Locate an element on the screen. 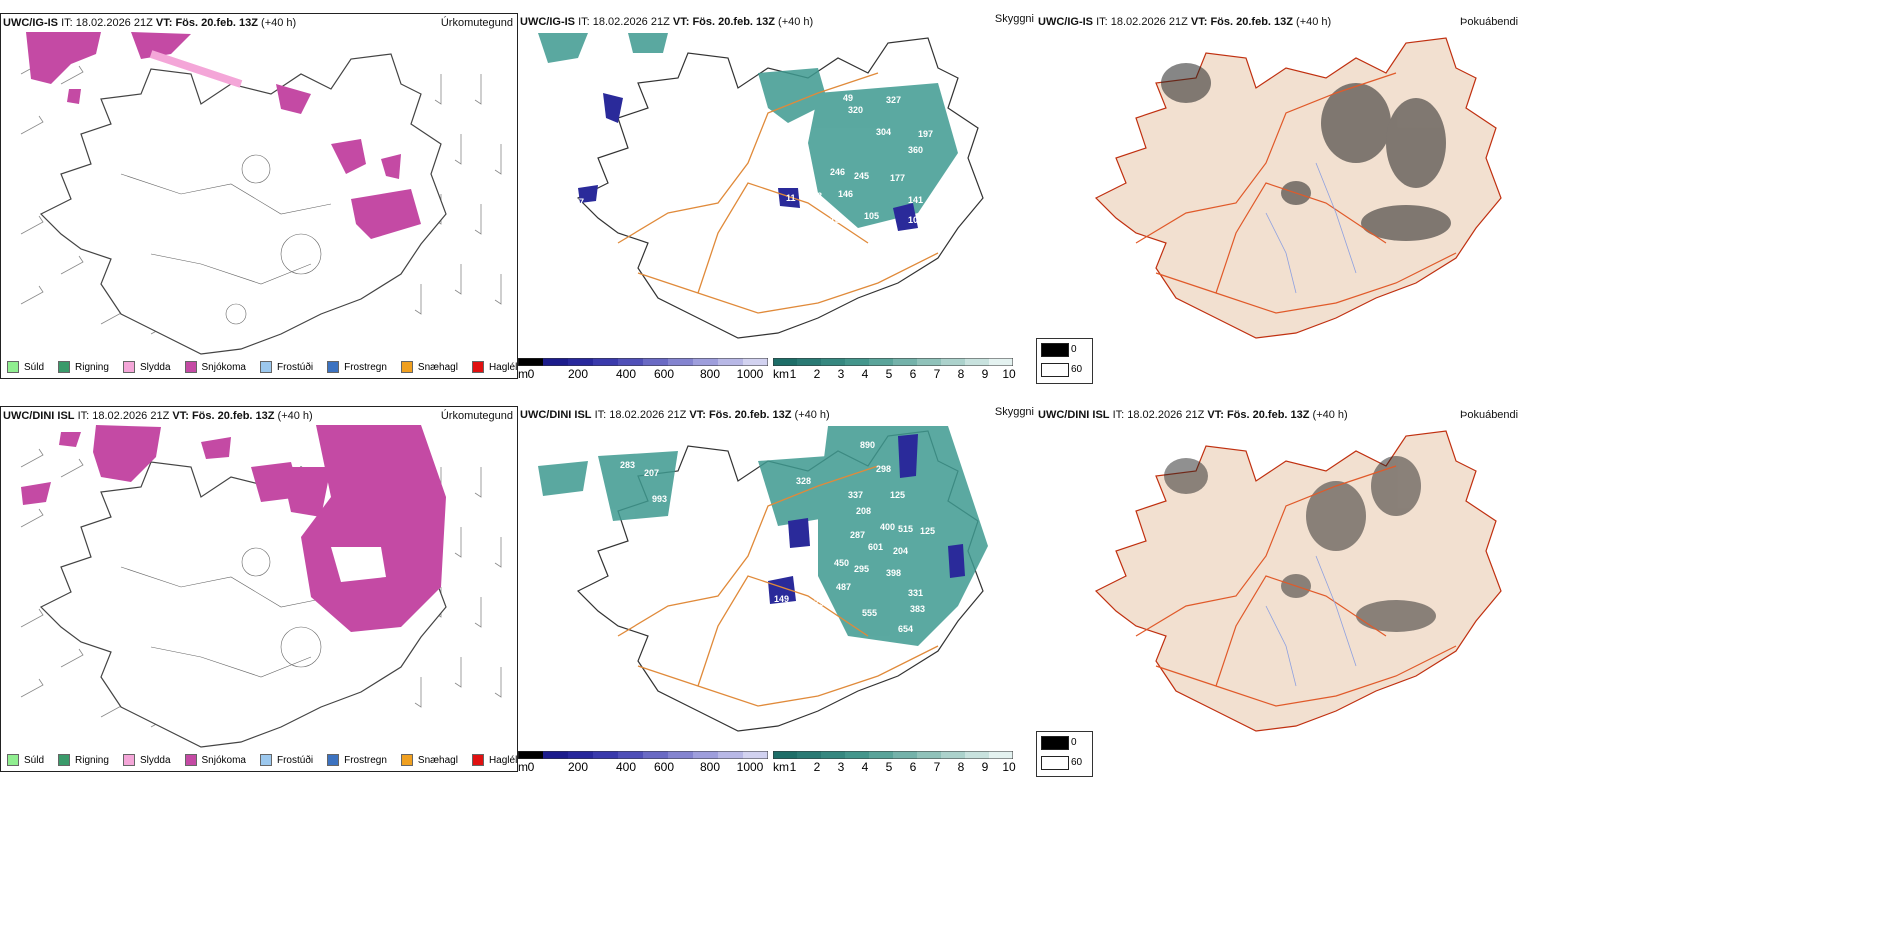 The width and height of the screenshot is (1900, 950). panel-title: Skyggni is located at coordinates (1014, 412).